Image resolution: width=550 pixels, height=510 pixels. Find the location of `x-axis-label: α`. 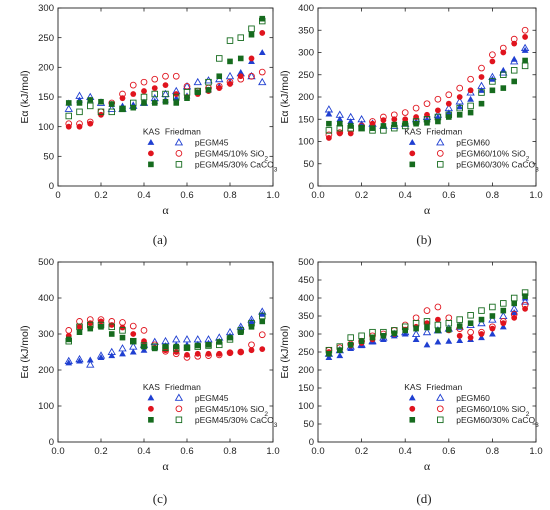

x-axis-label: α is located at coordinates (165, 466).